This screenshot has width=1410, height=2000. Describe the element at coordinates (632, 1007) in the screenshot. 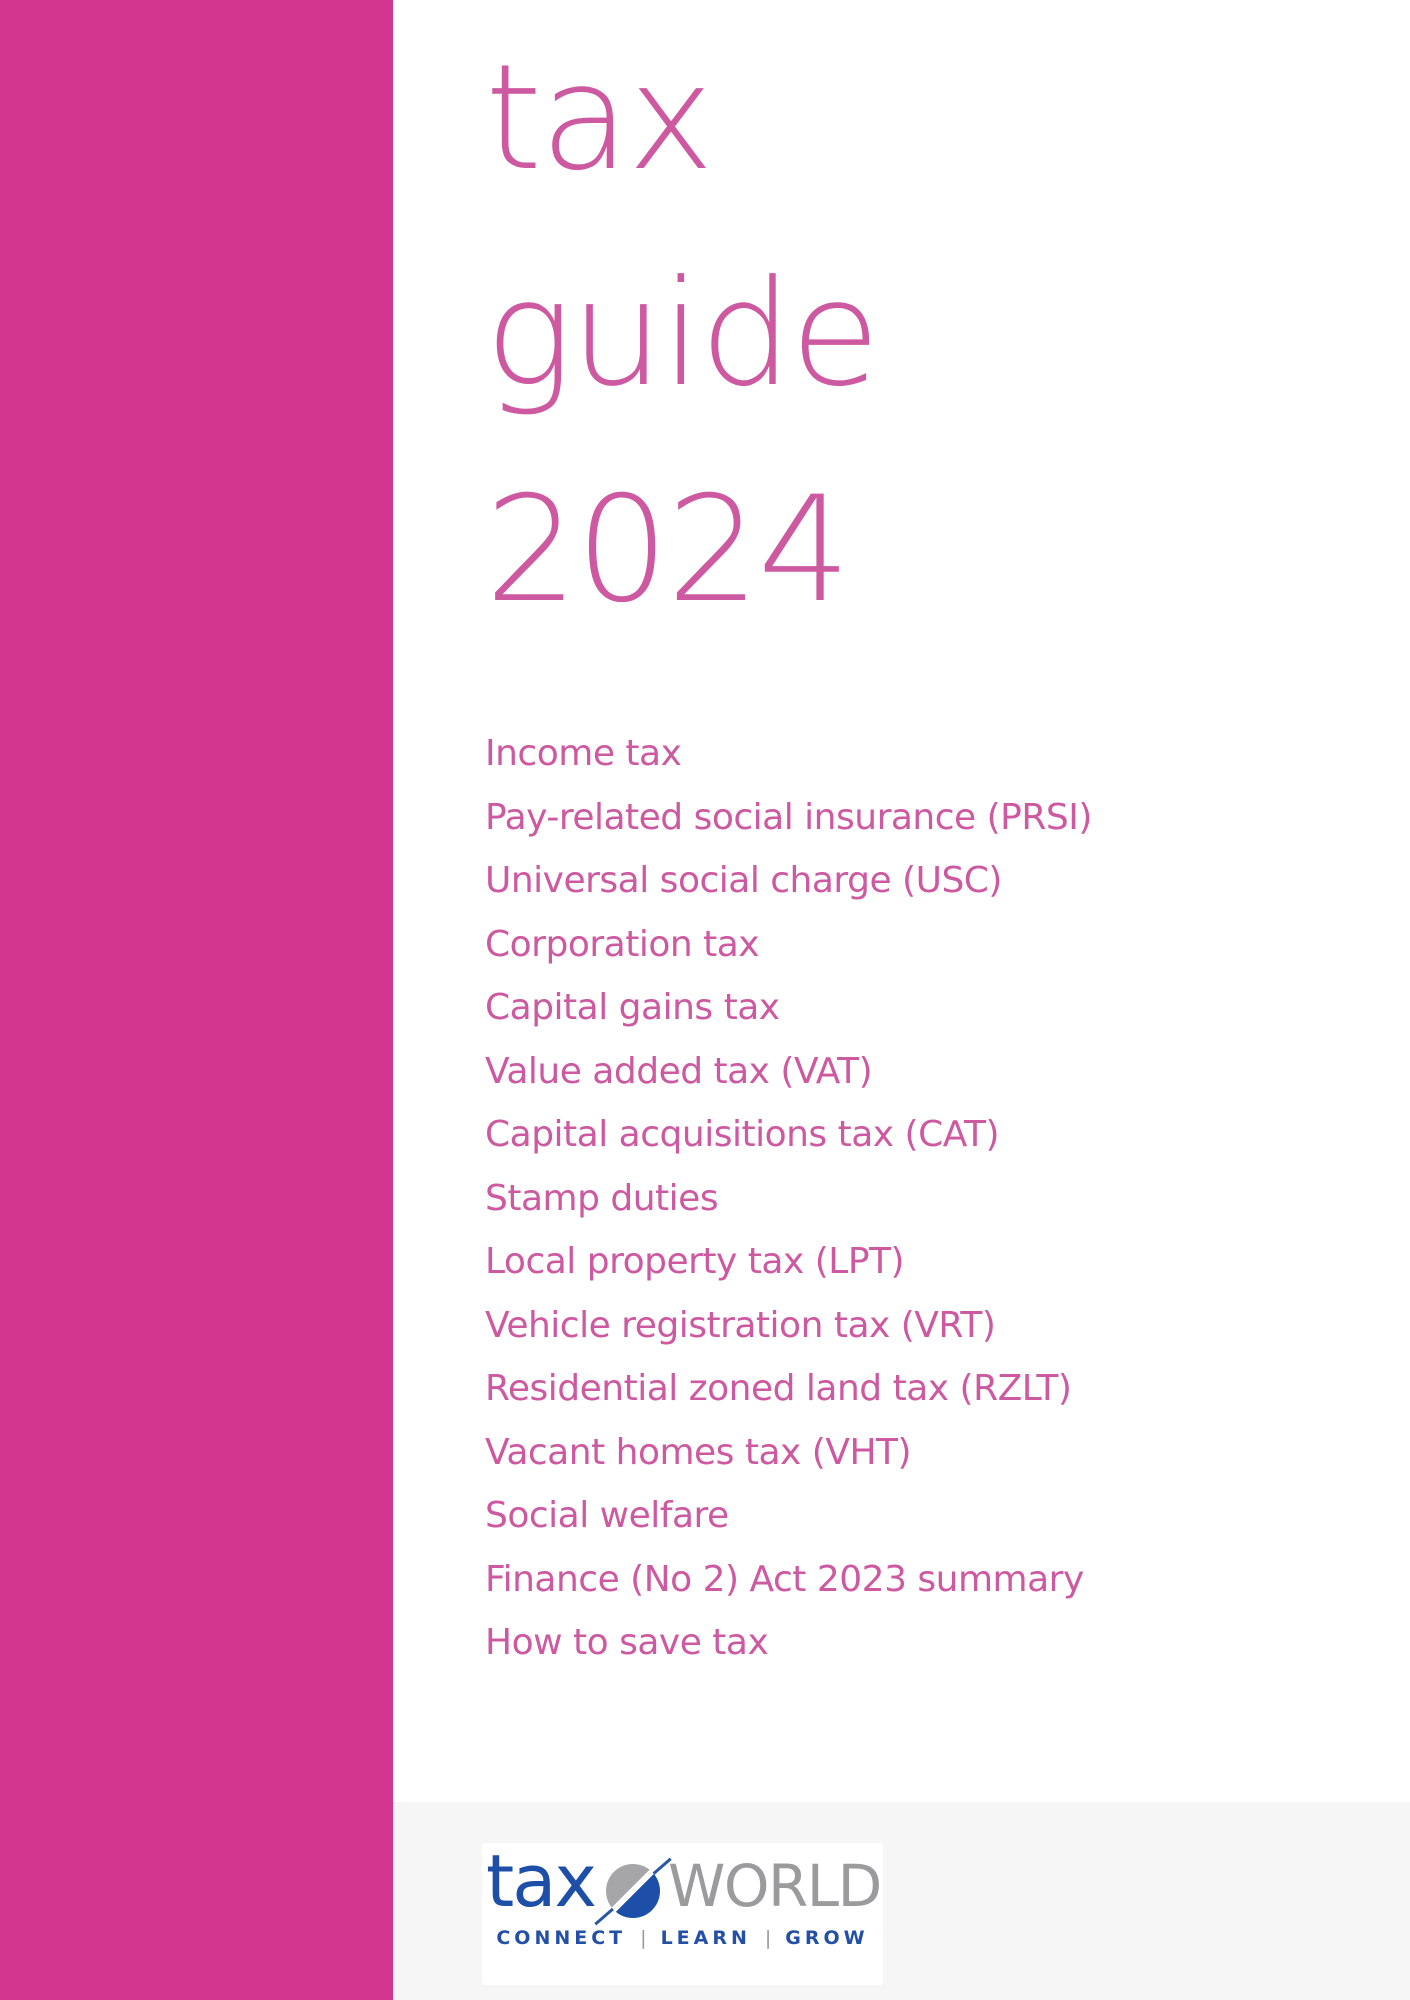

I see `toc-item: Capital gains tax` at that location.